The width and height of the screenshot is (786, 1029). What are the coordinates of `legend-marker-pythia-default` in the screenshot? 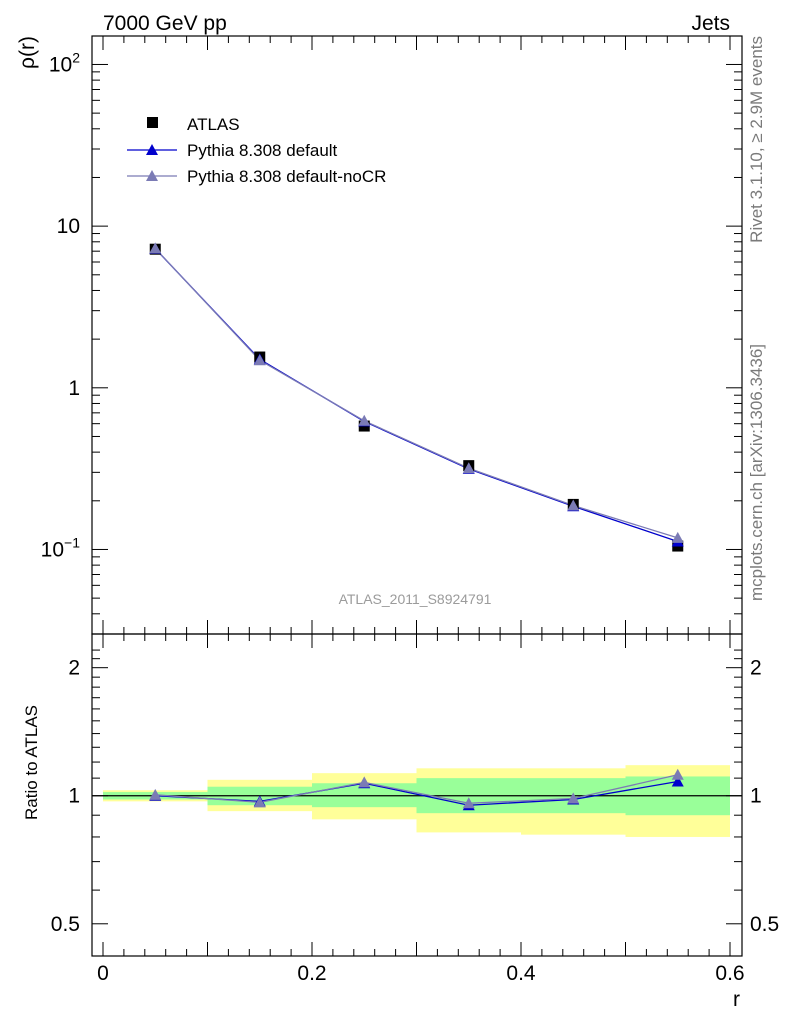 It's located at (152, 149).